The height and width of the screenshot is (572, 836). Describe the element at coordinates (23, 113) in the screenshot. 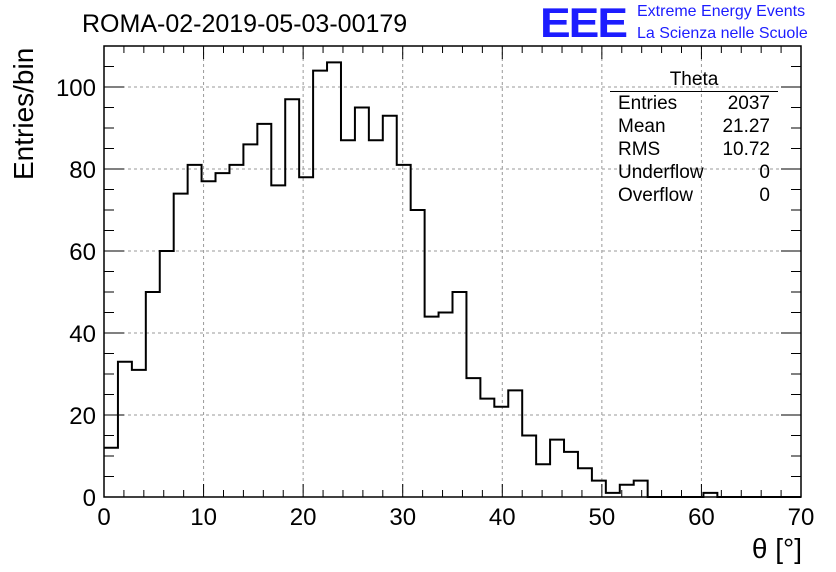

I see `y-axis-label: Entries/bin` at that location.